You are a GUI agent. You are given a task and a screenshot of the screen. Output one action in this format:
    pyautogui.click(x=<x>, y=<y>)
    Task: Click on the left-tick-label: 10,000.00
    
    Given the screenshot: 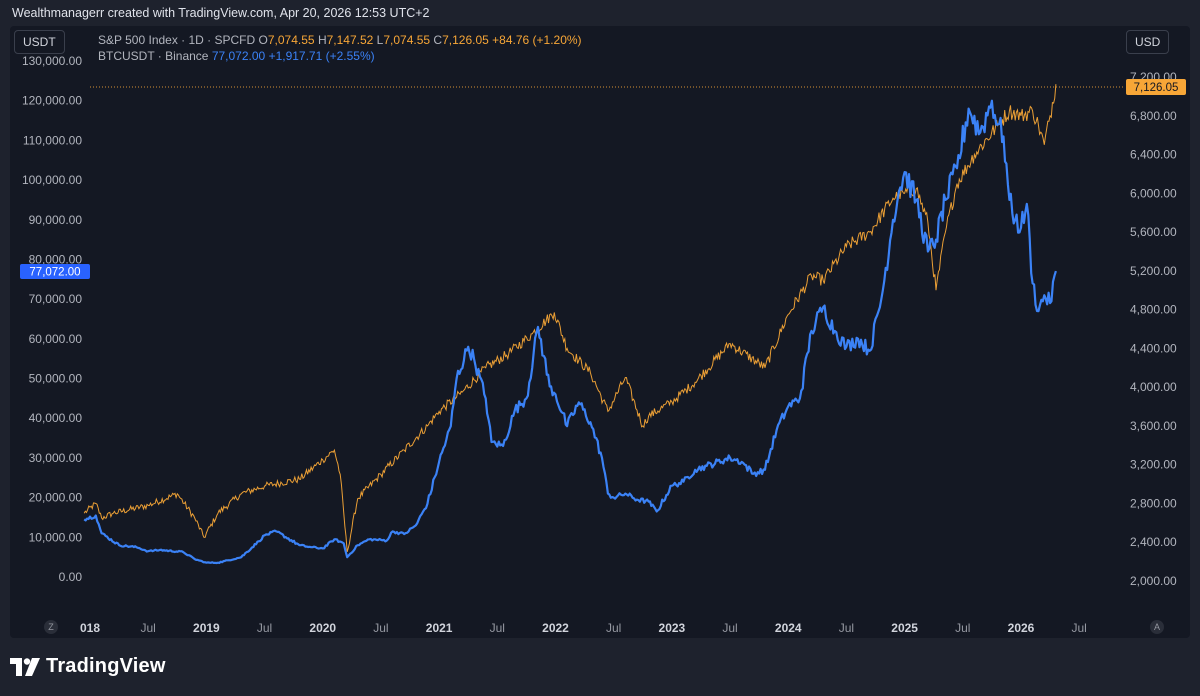 What is the action you would take?
    pyautogui.click(x=56, y=537)
    